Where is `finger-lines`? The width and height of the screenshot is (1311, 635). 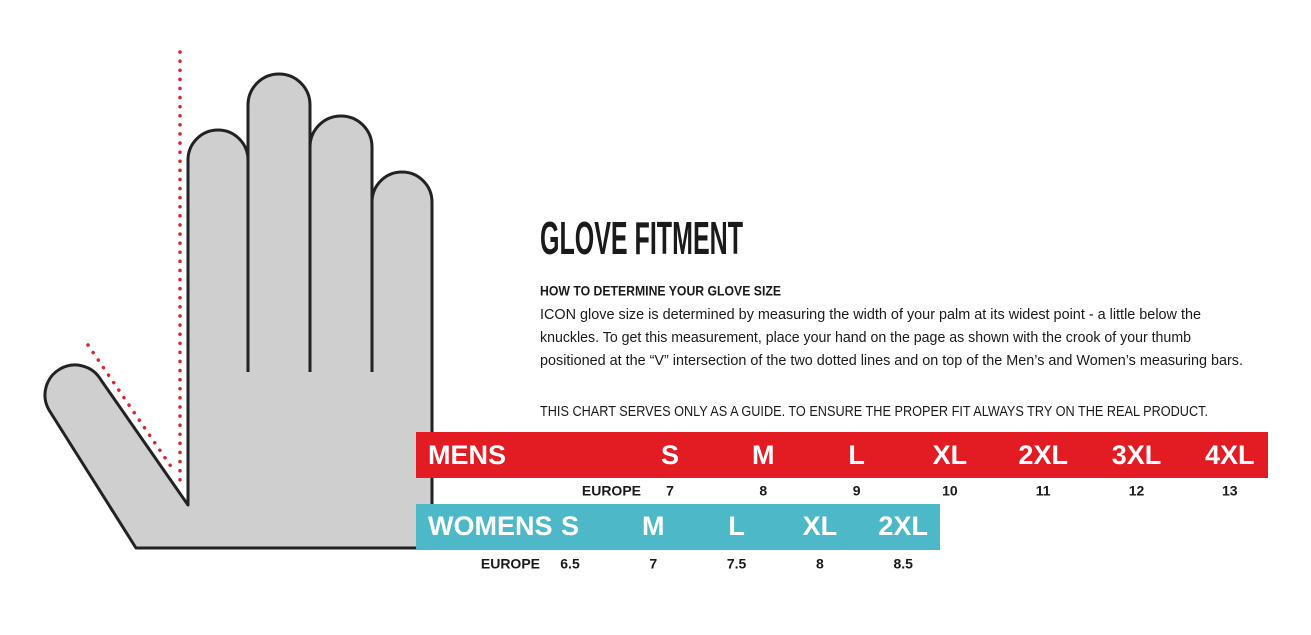
finger-lines is located at coordinates (310, 259).